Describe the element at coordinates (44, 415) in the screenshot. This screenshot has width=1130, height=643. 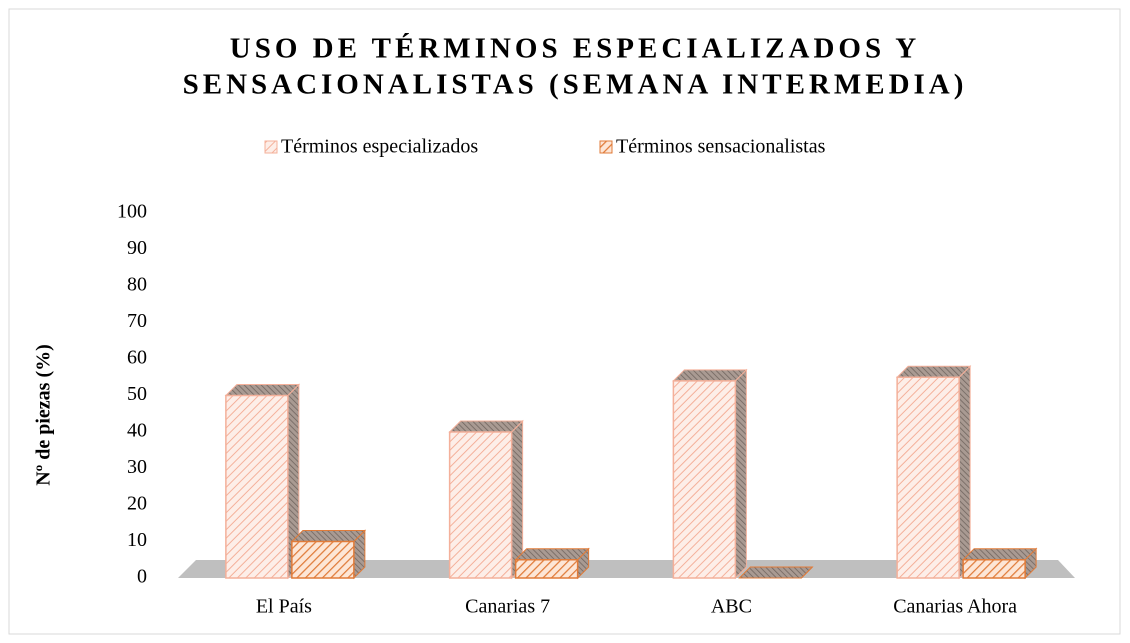
I see `y-axis-label: Nº de piezas (%)` at that location.